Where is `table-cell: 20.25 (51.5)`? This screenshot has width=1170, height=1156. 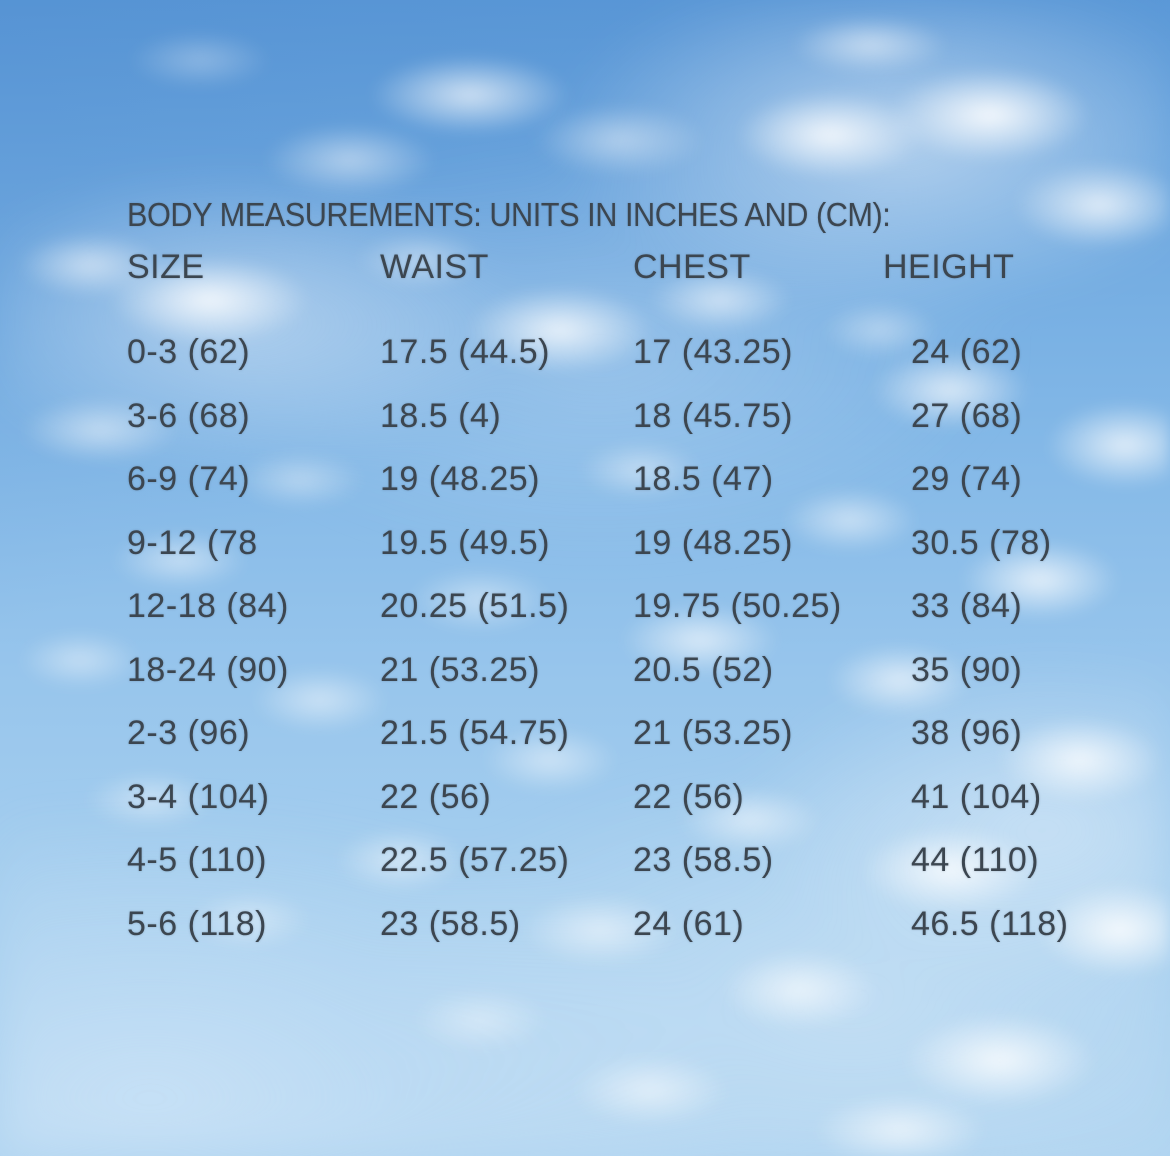
table-cell: 20.25 (51.5) is located at coordinates (475, 606).